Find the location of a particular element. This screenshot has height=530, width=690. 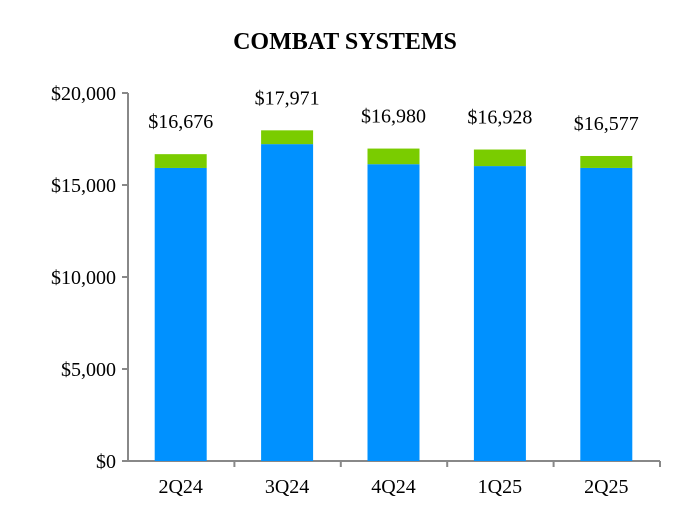

bar-total-label: $17,971 is located at coordinates (287, 98).